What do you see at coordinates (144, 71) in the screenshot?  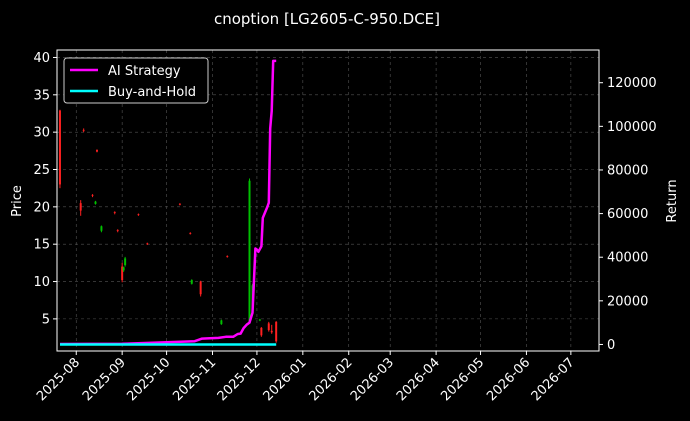 I see `legend-label-ai-strategy: AI Strategy` at bounding box center [144, 71].